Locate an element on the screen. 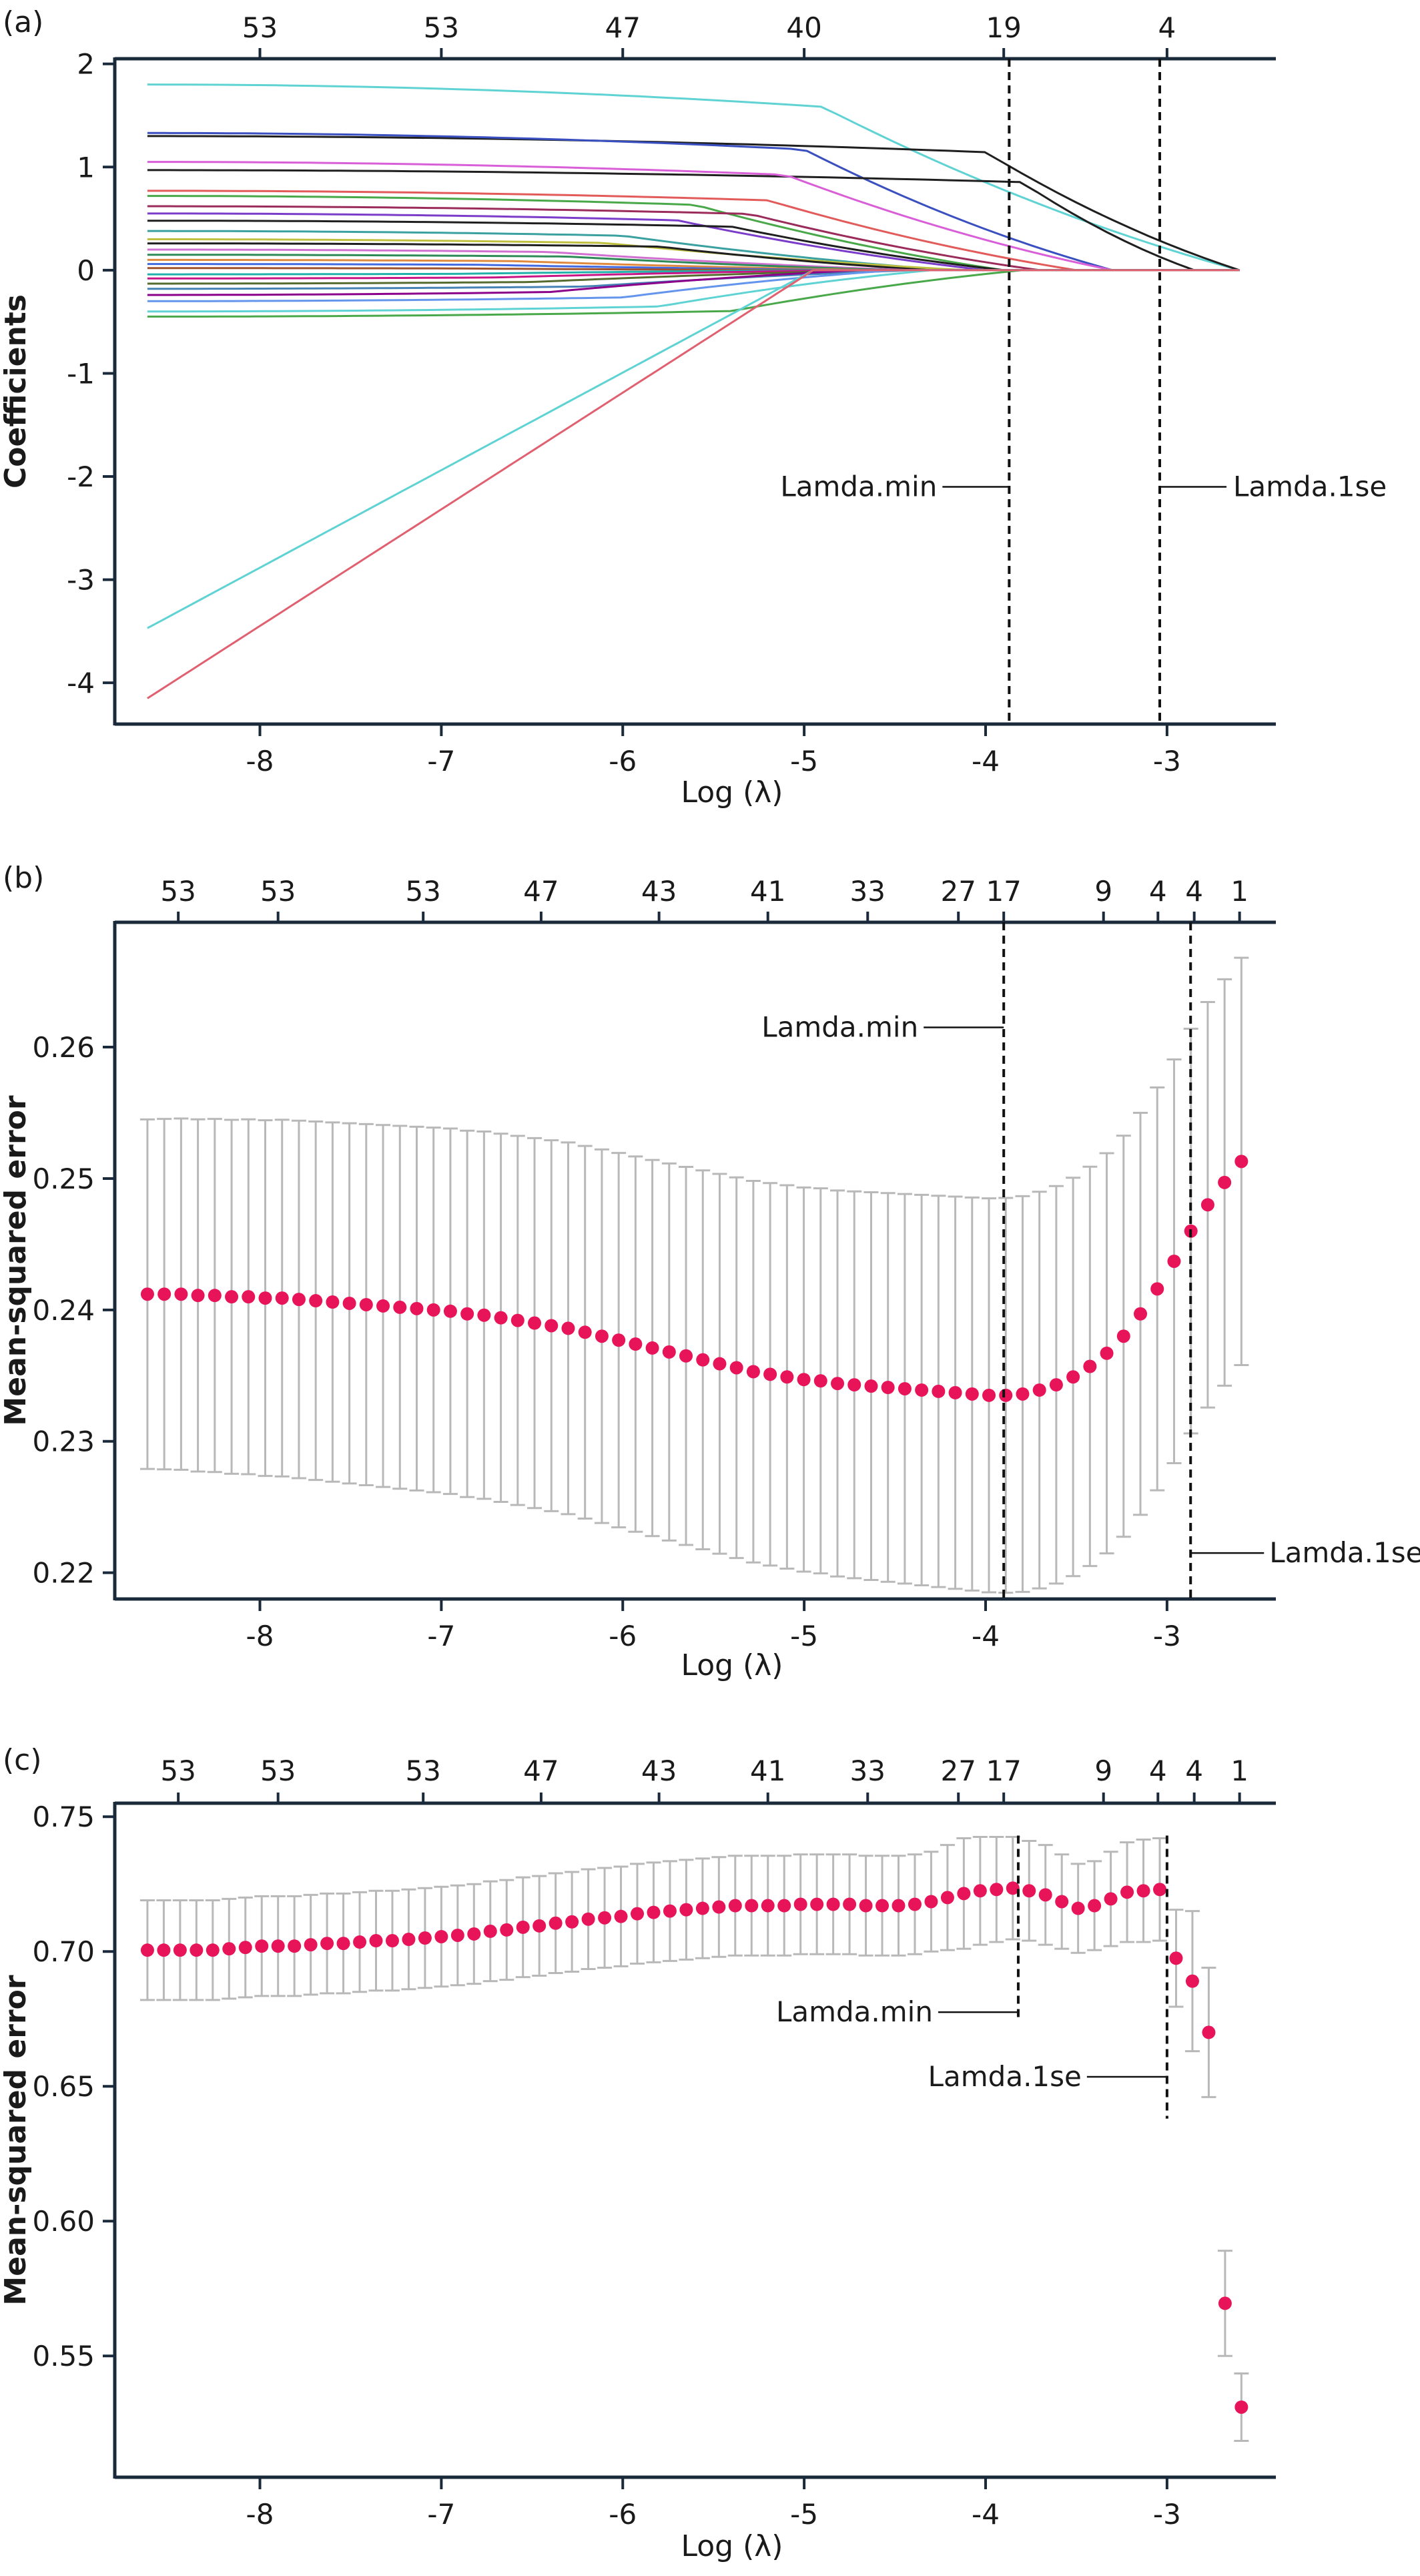 The height and width of the screenshot is (2576, 1420). y-tick-label: 0.24 is located at coordinates (63, 1310).